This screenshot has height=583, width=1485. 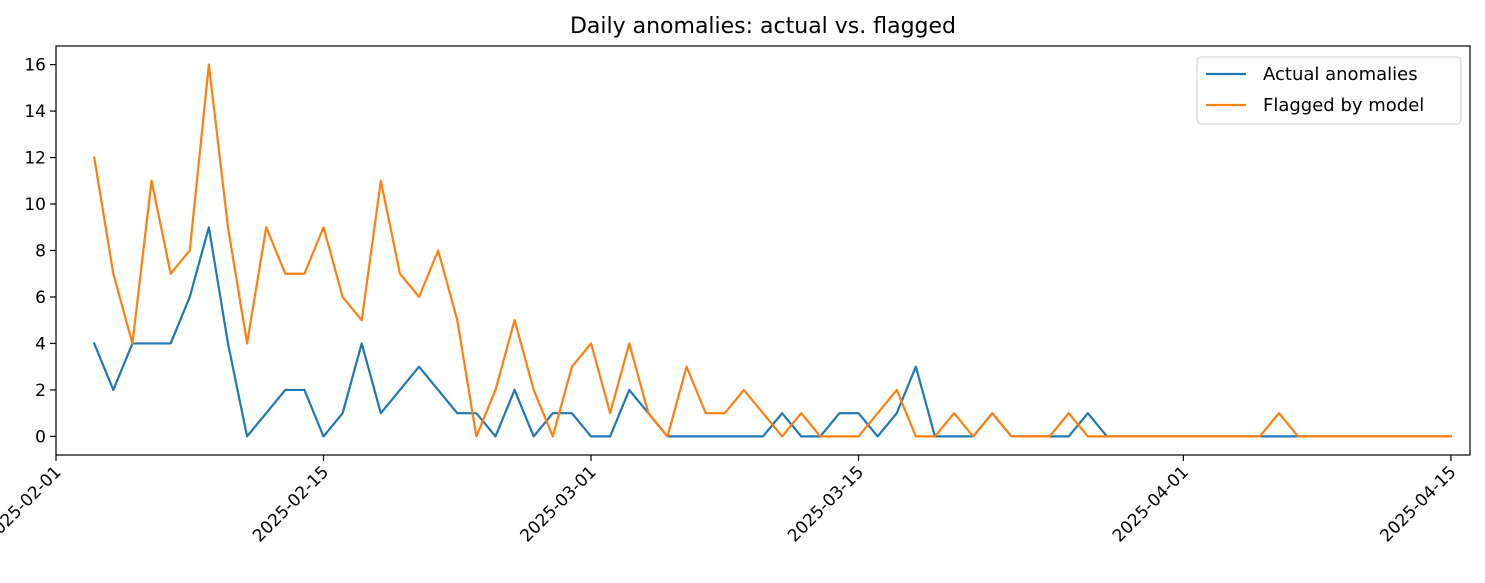 I want to click on legend: Actual anomalies Flagged by model, so click(x=1329, y=90).